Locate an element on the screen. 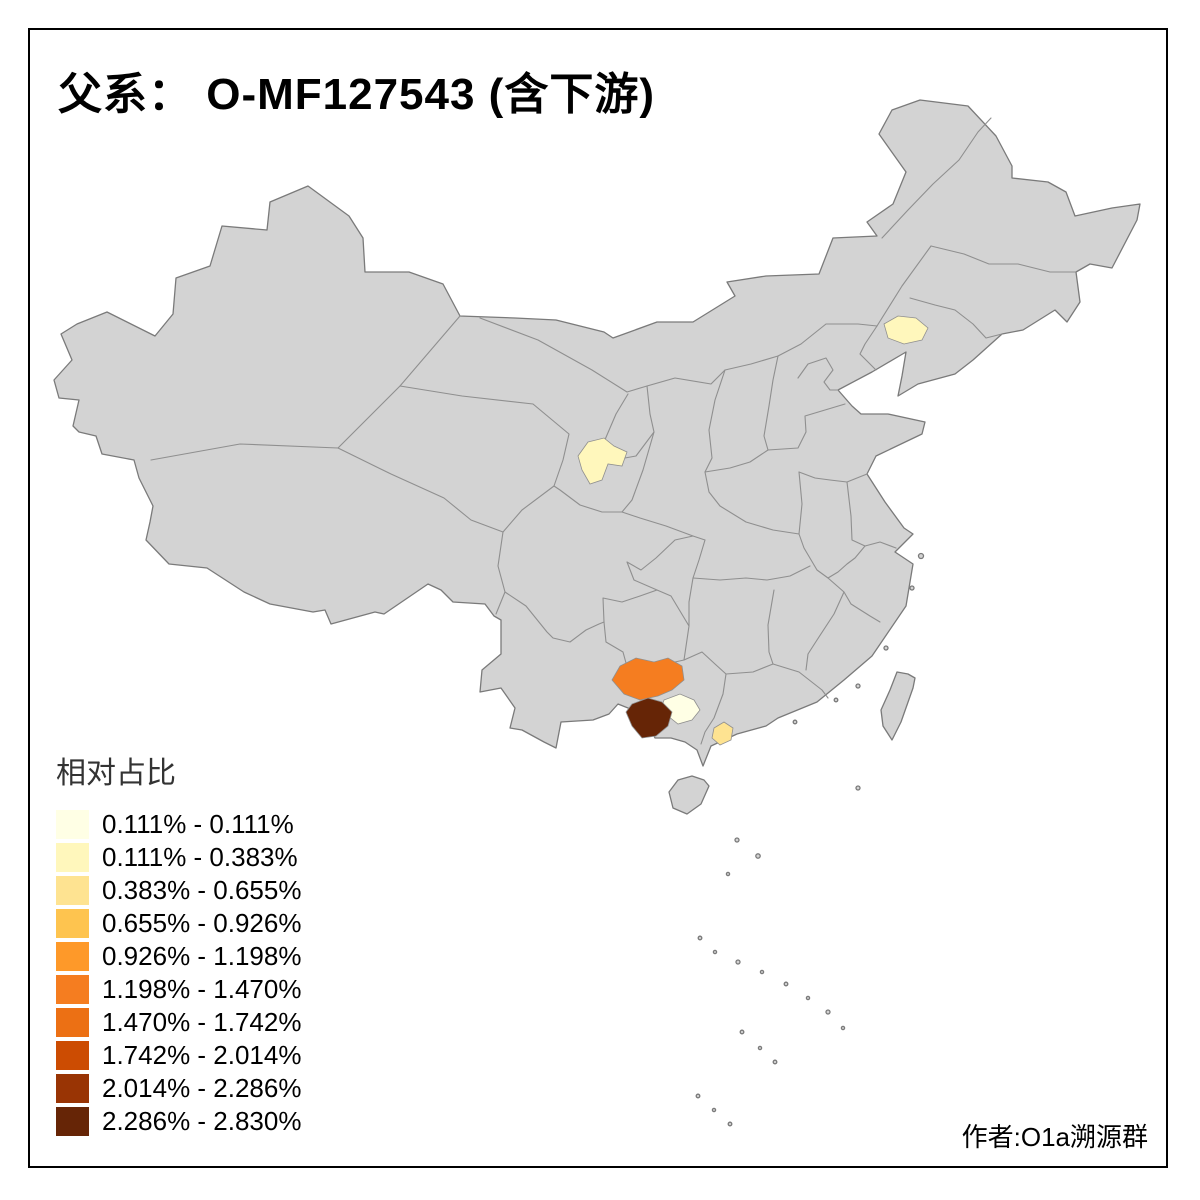 This screenshot has height=1200, width=1200. legend-title: 相对占比 is located at coordinates (116, 773).